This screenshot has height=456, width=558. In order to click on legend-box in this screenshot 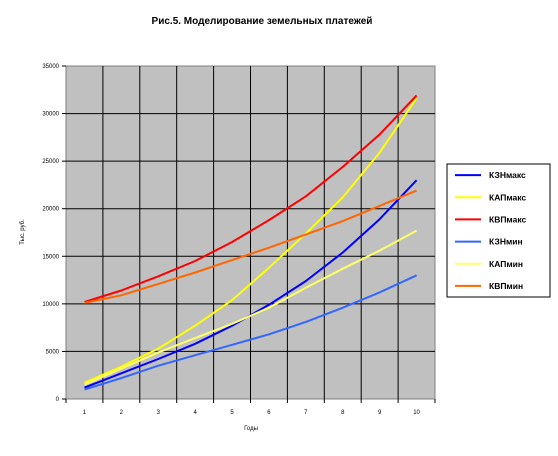, I will do `click(498, 230)`.